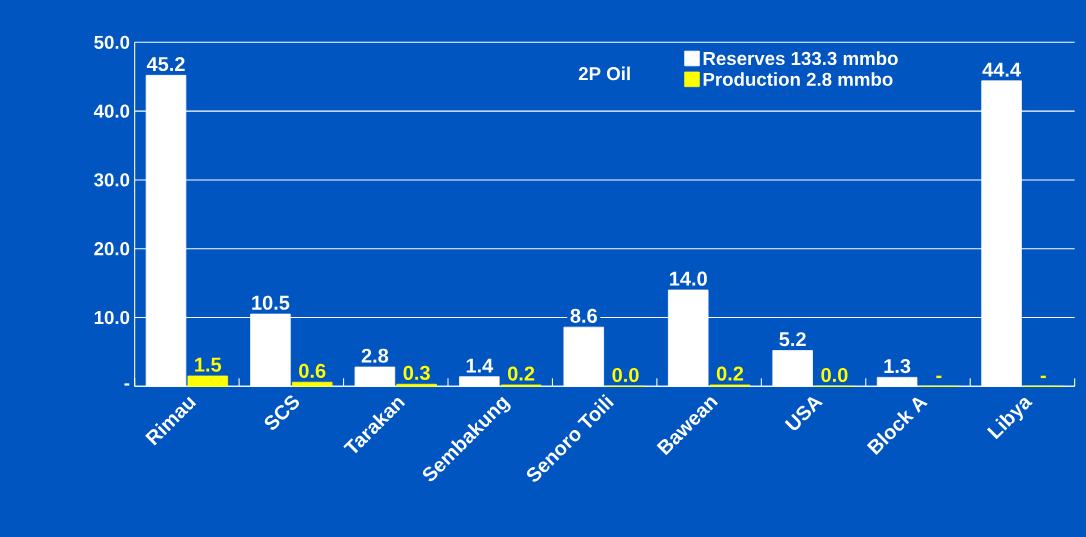 This screenshot has width=1086, height=537. I want to click on y-tick-label: 40.0, so click(111, 111).